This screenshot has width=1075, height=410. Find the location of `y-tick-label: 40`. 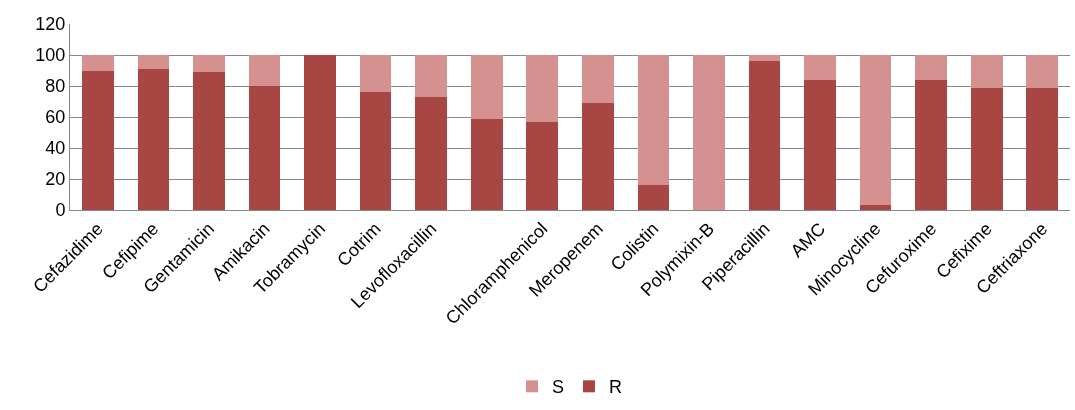

y-tick-label: 40 is located at coordinates (55, 148).